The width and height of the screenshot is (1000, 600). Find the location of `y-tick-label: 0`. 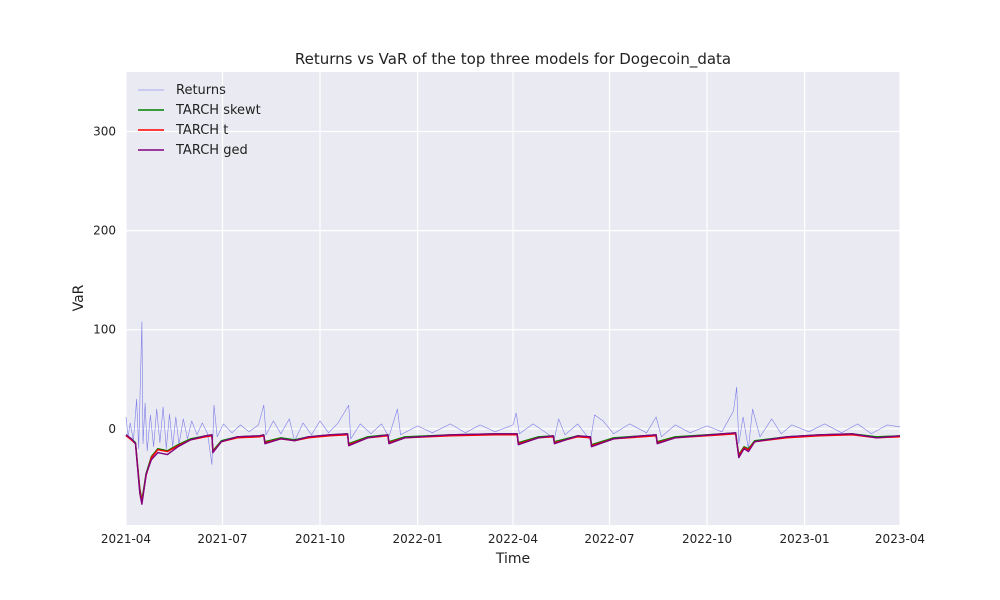

y-tick-label: 0 is located at coordinates (112, 429).